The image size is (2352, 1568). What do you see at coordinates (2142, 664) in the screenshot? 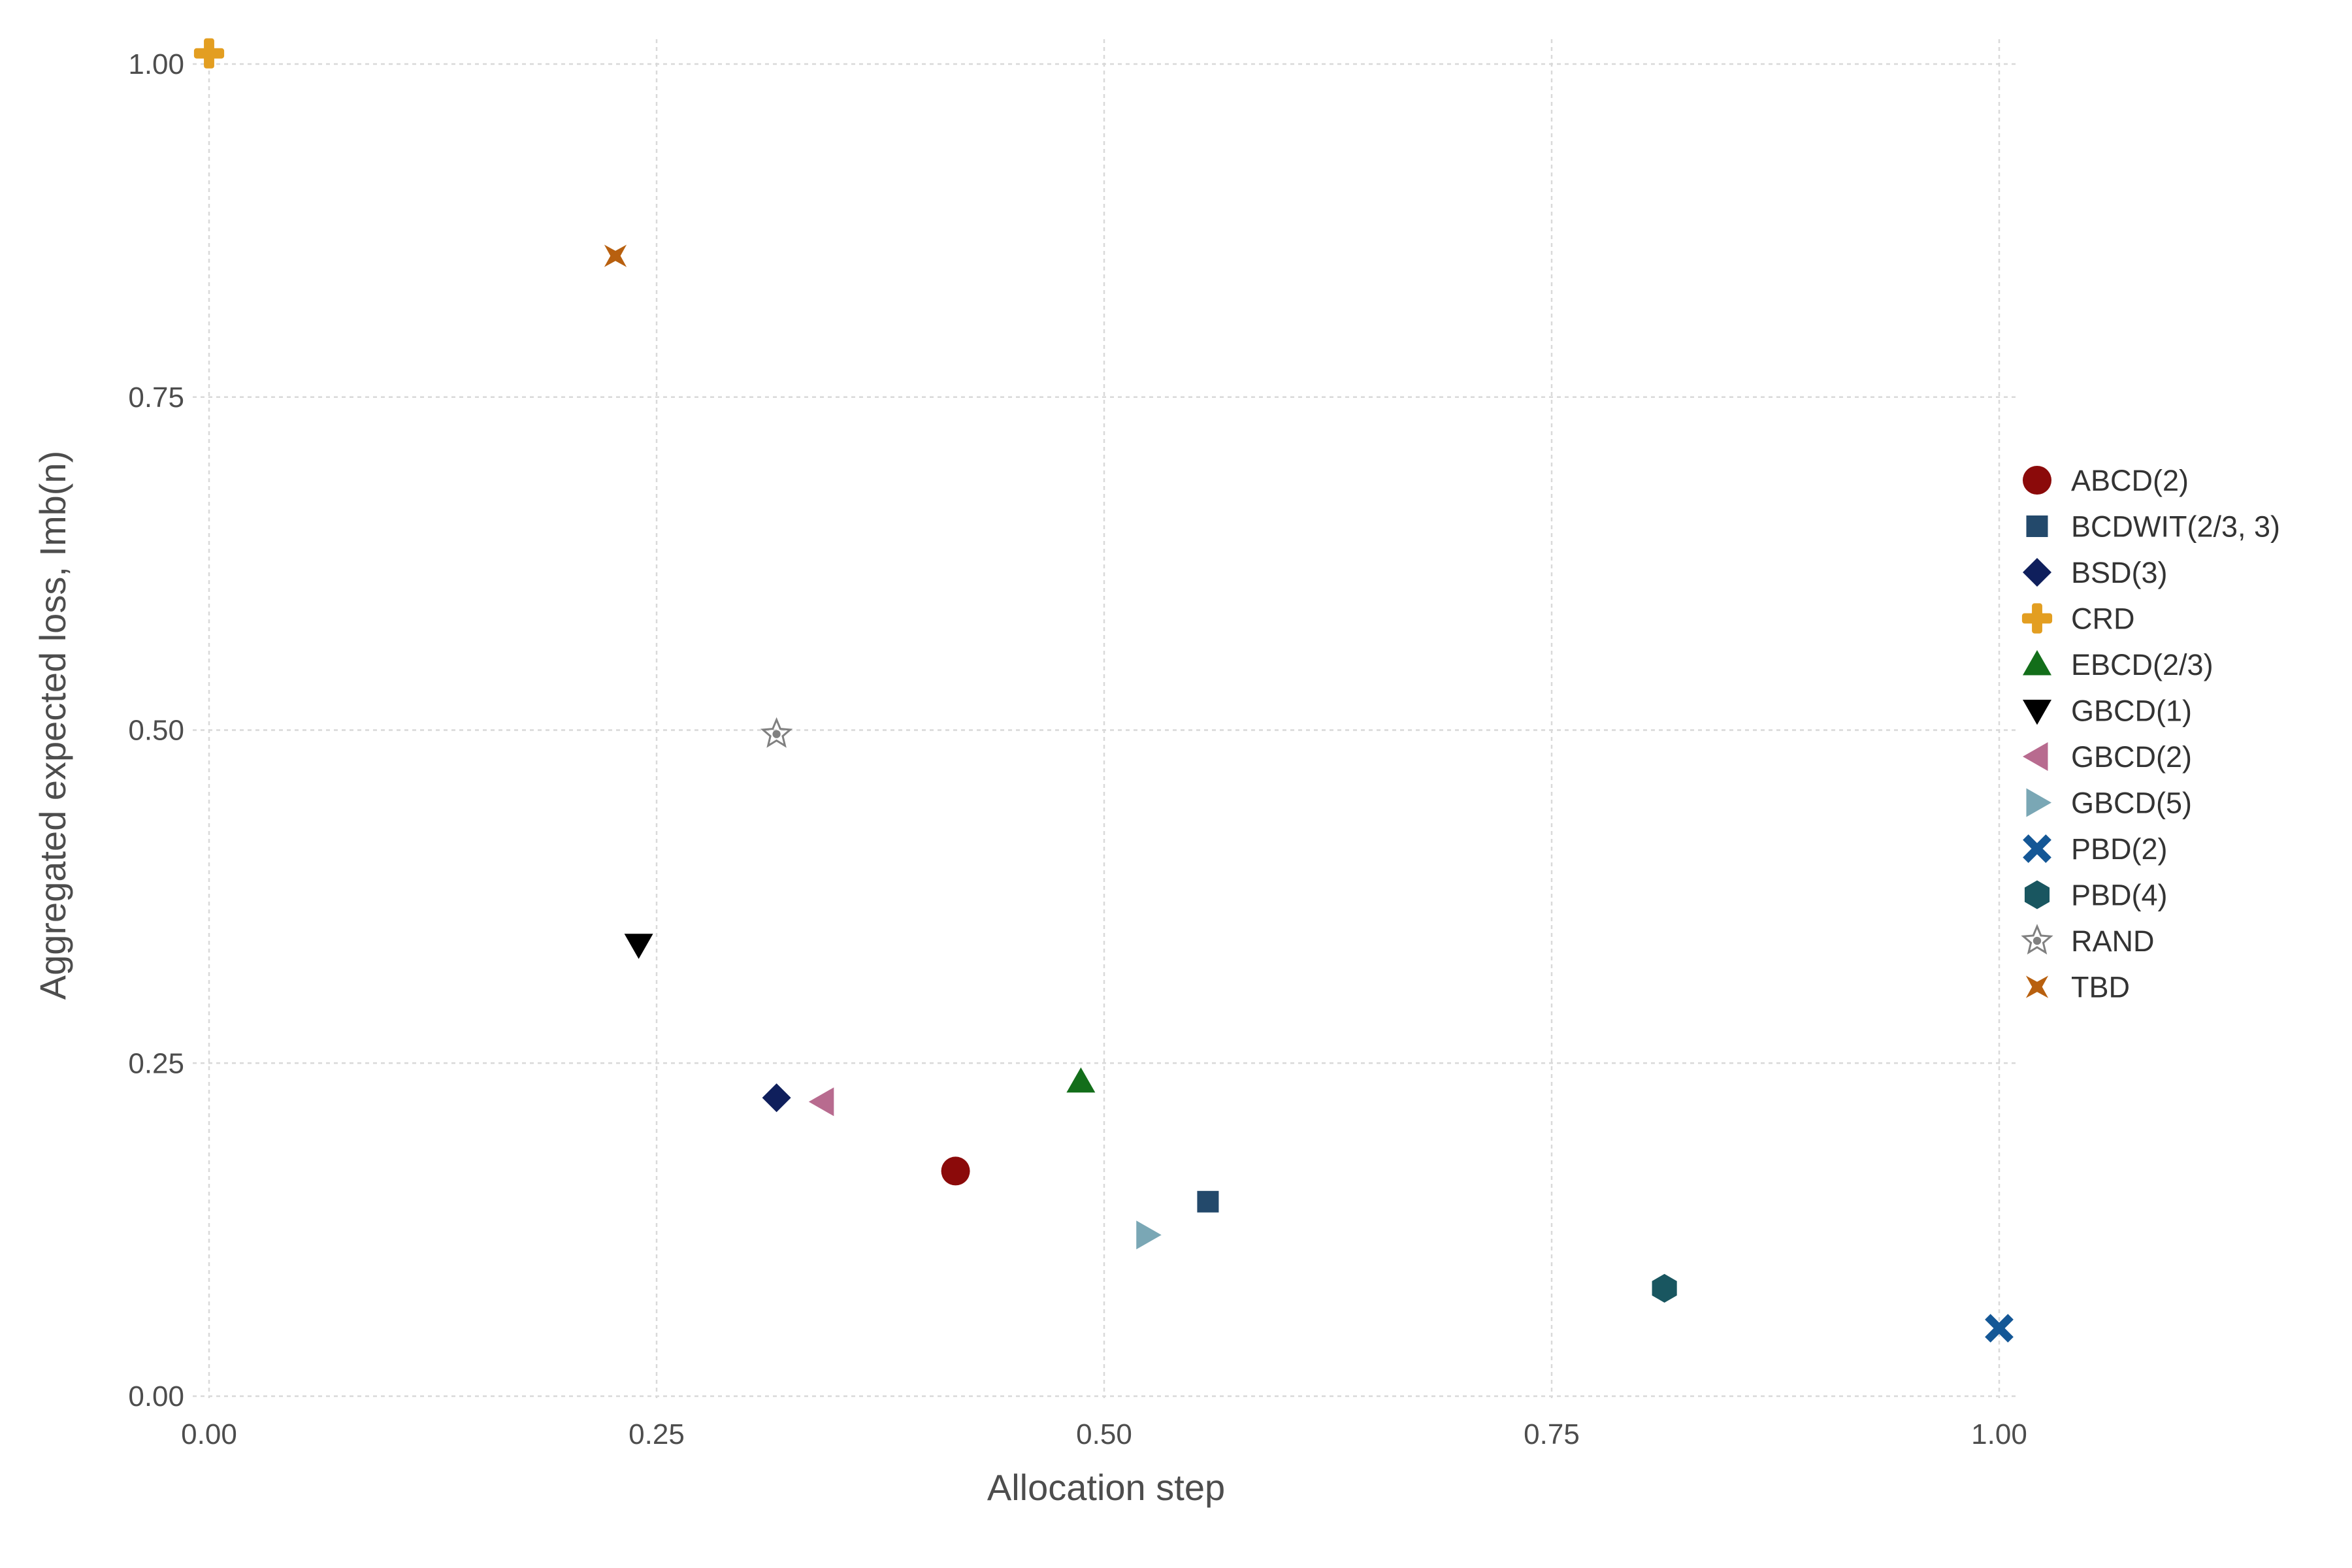
I see `legend-label-ebcd-2-3: EBCD(2/3)` at bounding box center [2142, 664].